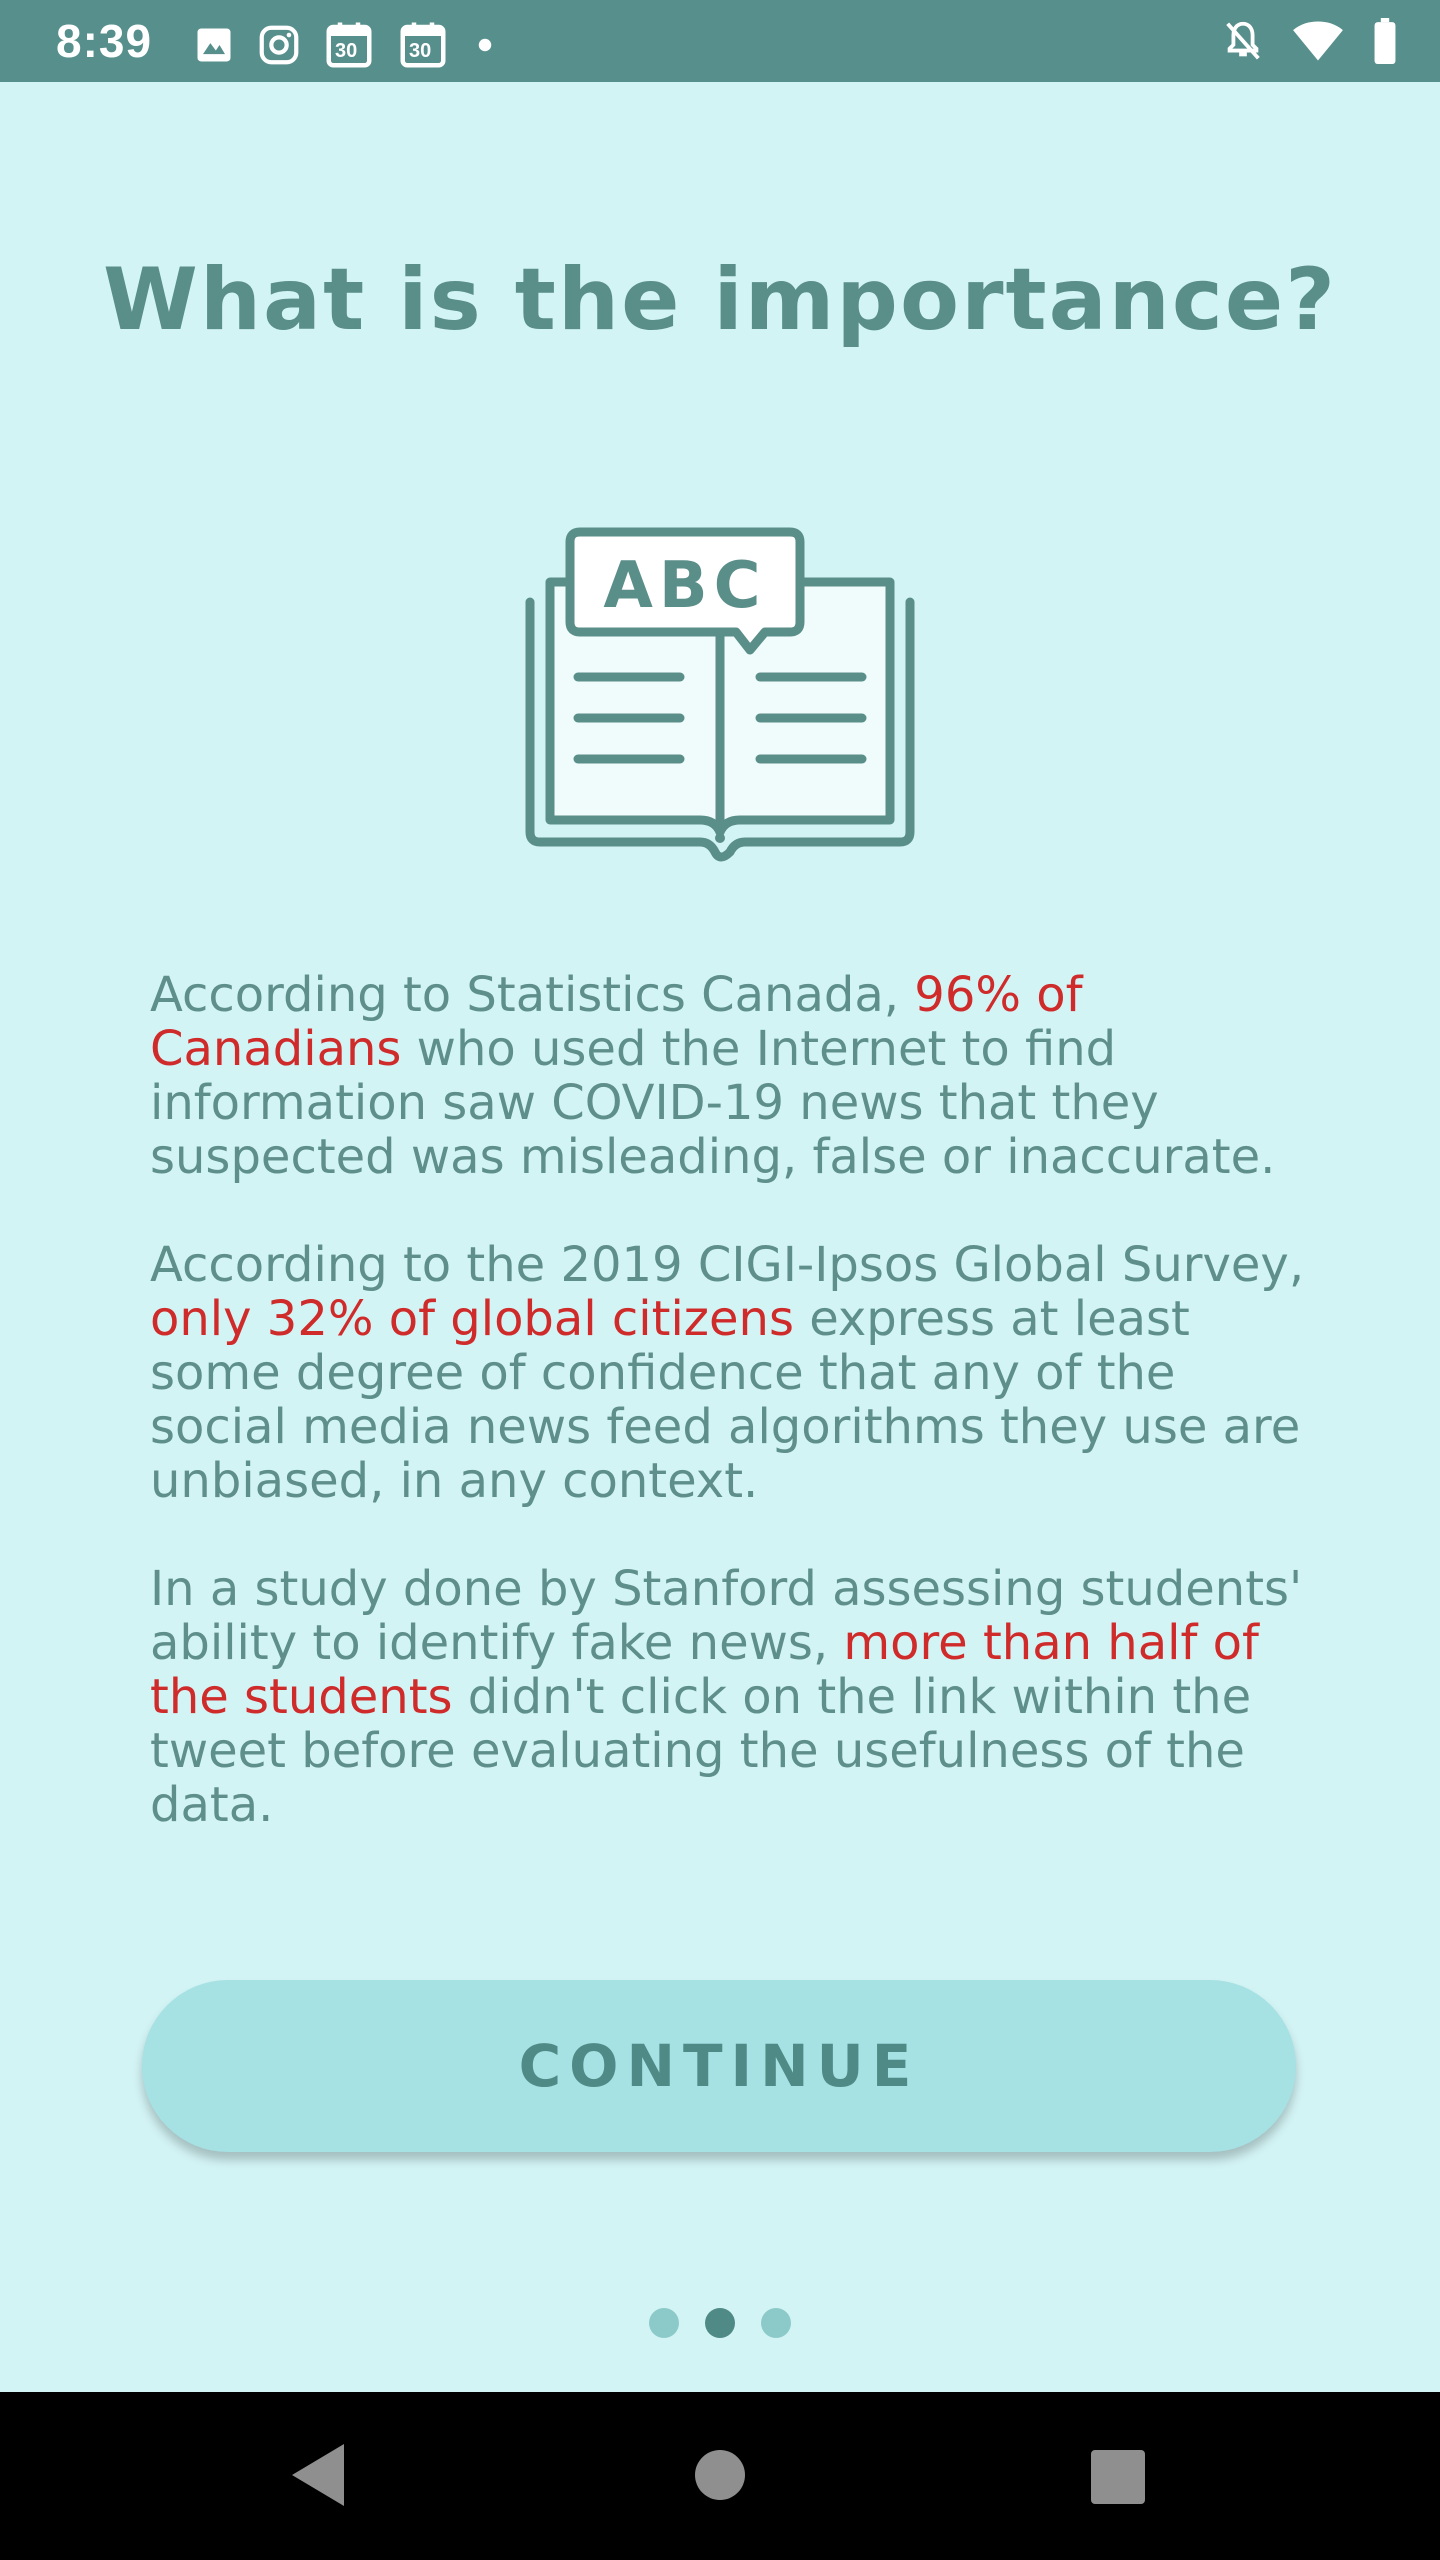  What do you see at coordinates (214, 45) in the screenshot?
I see `image-icon` at bounding box center [214, 45].